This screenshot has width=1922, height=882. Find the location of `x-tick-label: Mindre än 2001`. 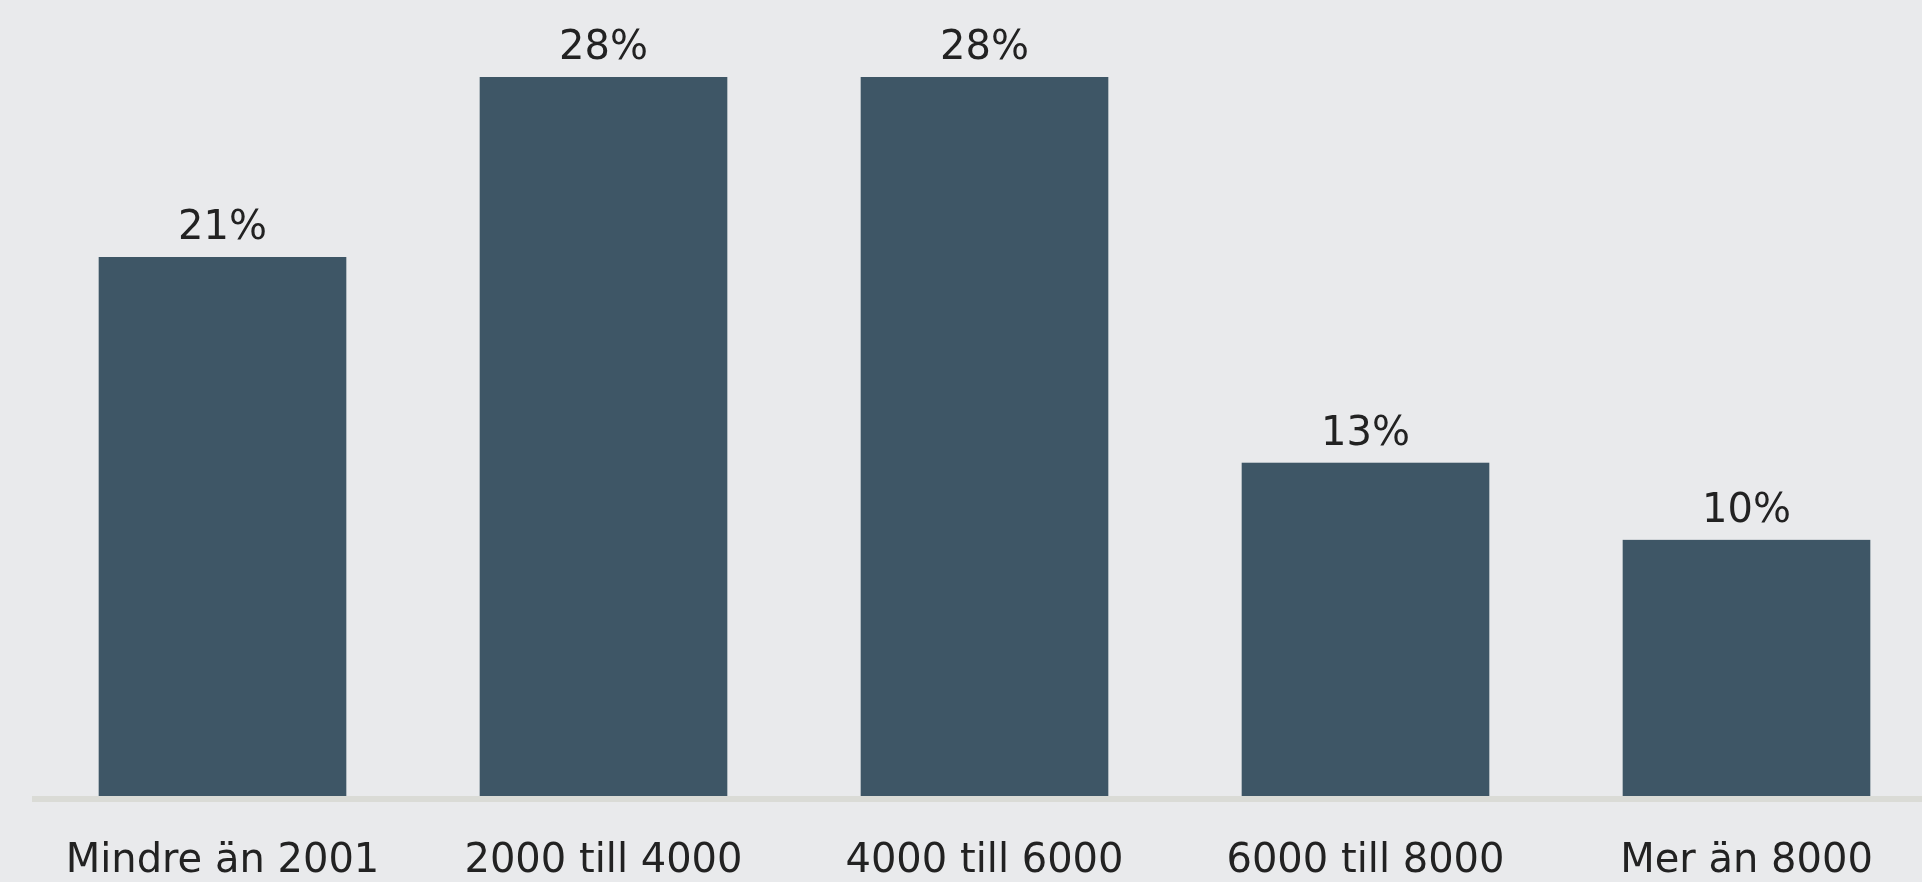

x-tick-label: Mindre än 2001 is located at coordinates (222, 858).